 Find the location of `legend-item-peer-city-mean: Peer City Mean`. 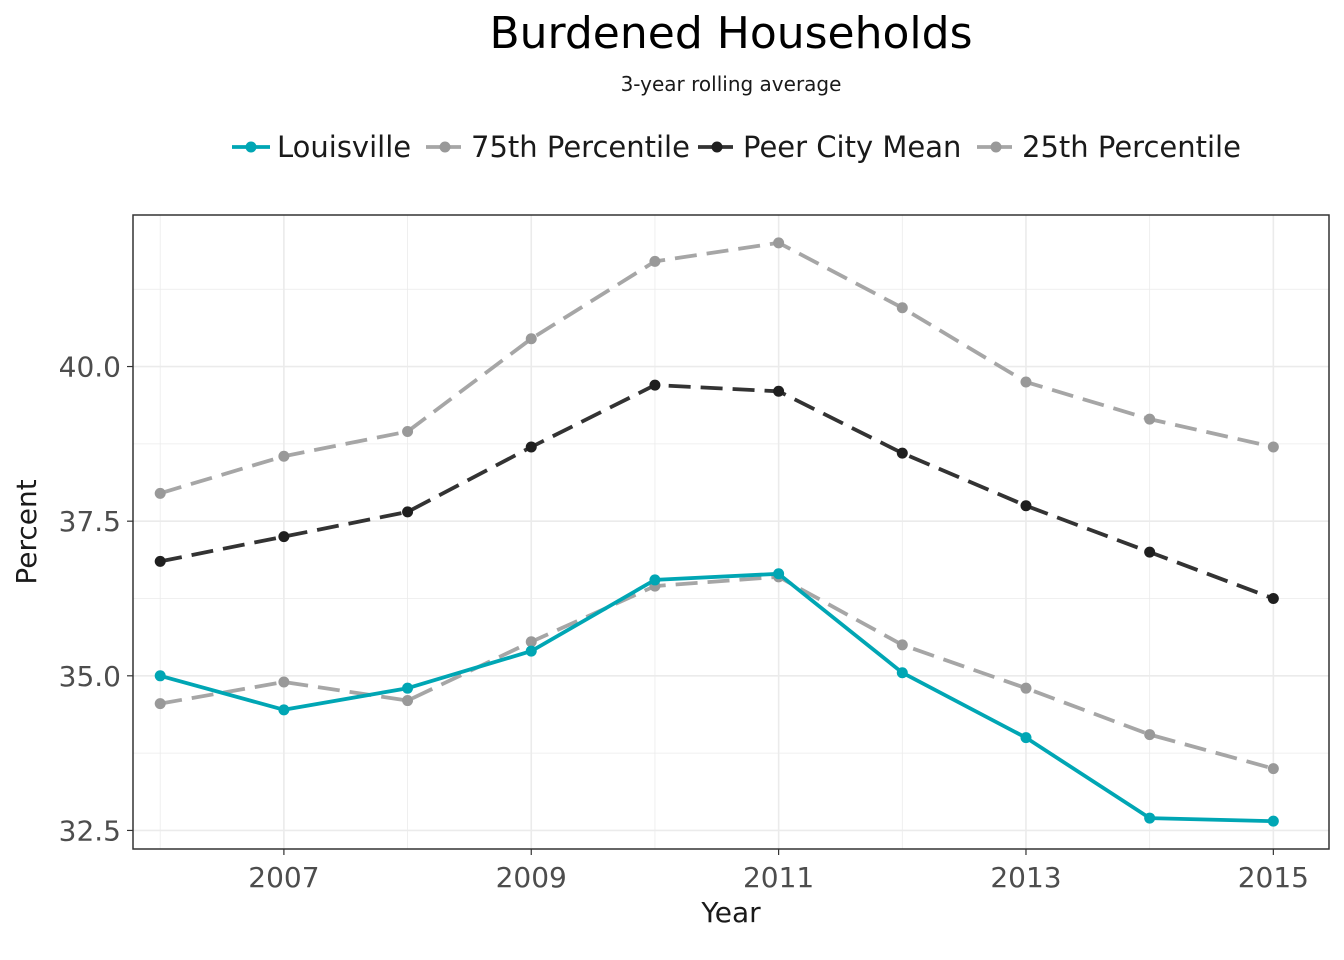

legend-item-peer-city-mean: Peer City Mean is located at coordinates (829, 147).